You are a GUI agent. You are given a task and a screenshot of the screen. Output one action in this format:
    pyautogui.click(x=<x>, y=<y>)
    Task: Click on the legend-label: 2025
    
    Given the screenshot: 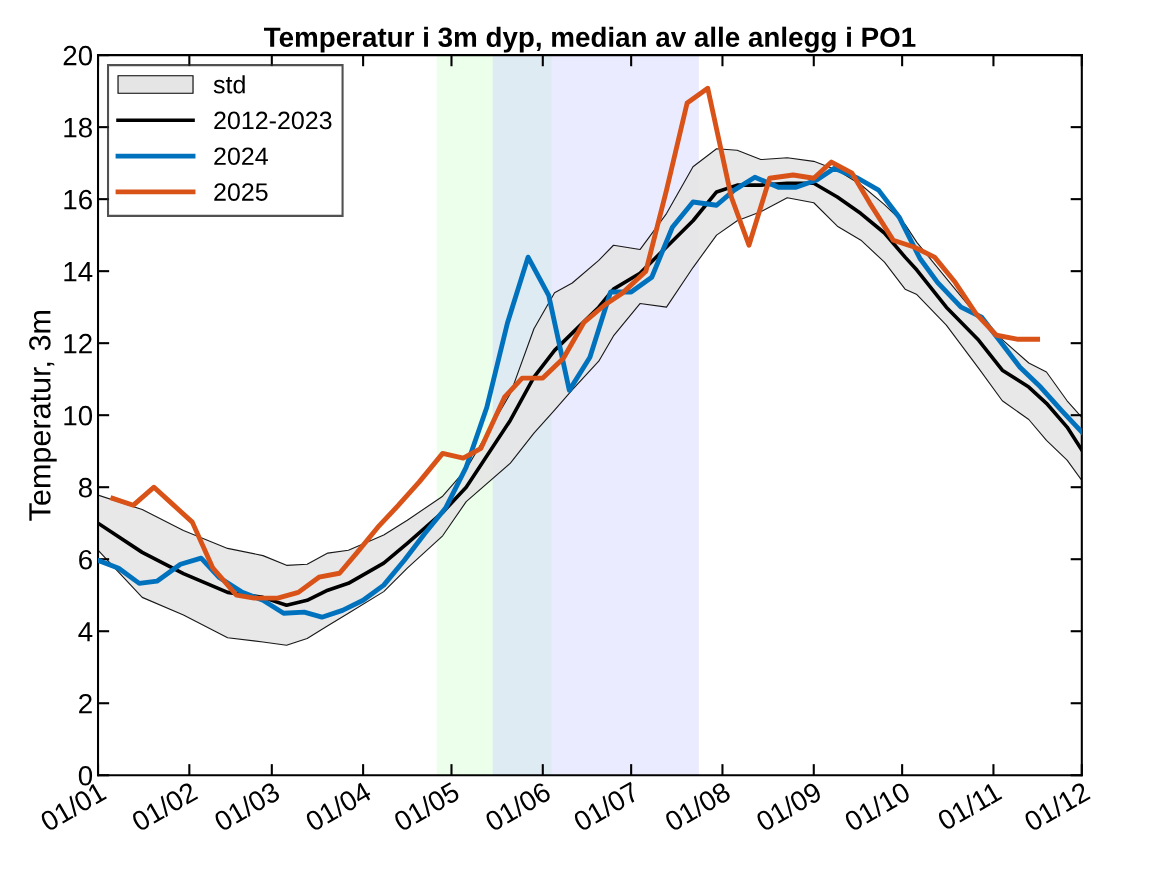 What is the action you would take?
    pyautogui.click(x=241, y=192)
    